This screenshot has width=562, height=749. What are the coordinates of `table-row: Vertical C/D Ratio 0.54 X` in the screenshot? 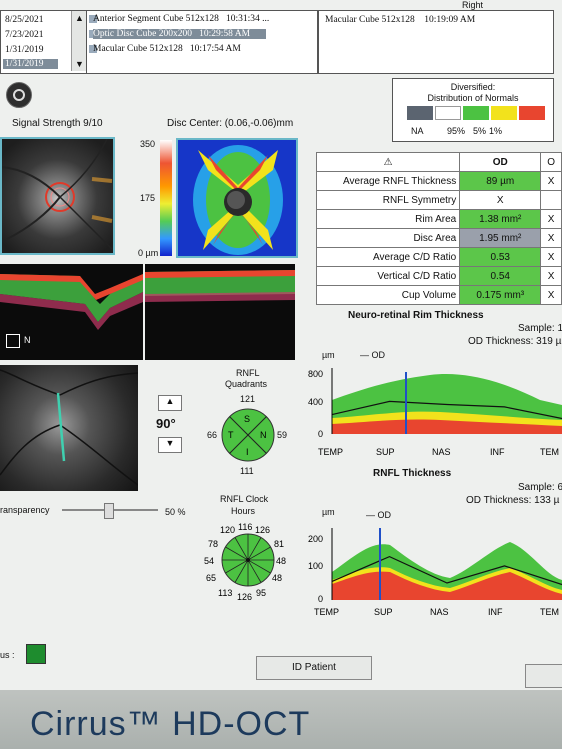 It's located at (438, 276).